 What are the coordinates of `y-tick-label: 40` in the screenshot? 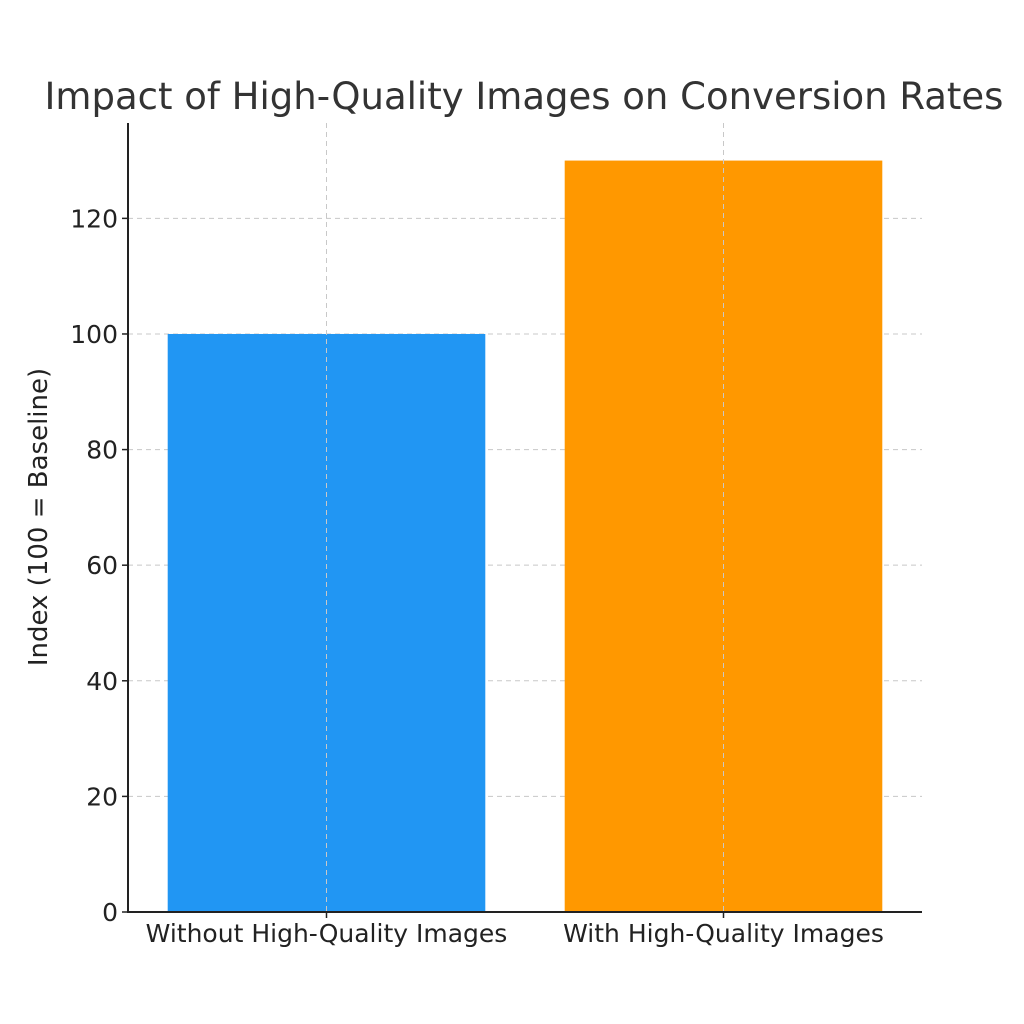 It's located at (102, 681).